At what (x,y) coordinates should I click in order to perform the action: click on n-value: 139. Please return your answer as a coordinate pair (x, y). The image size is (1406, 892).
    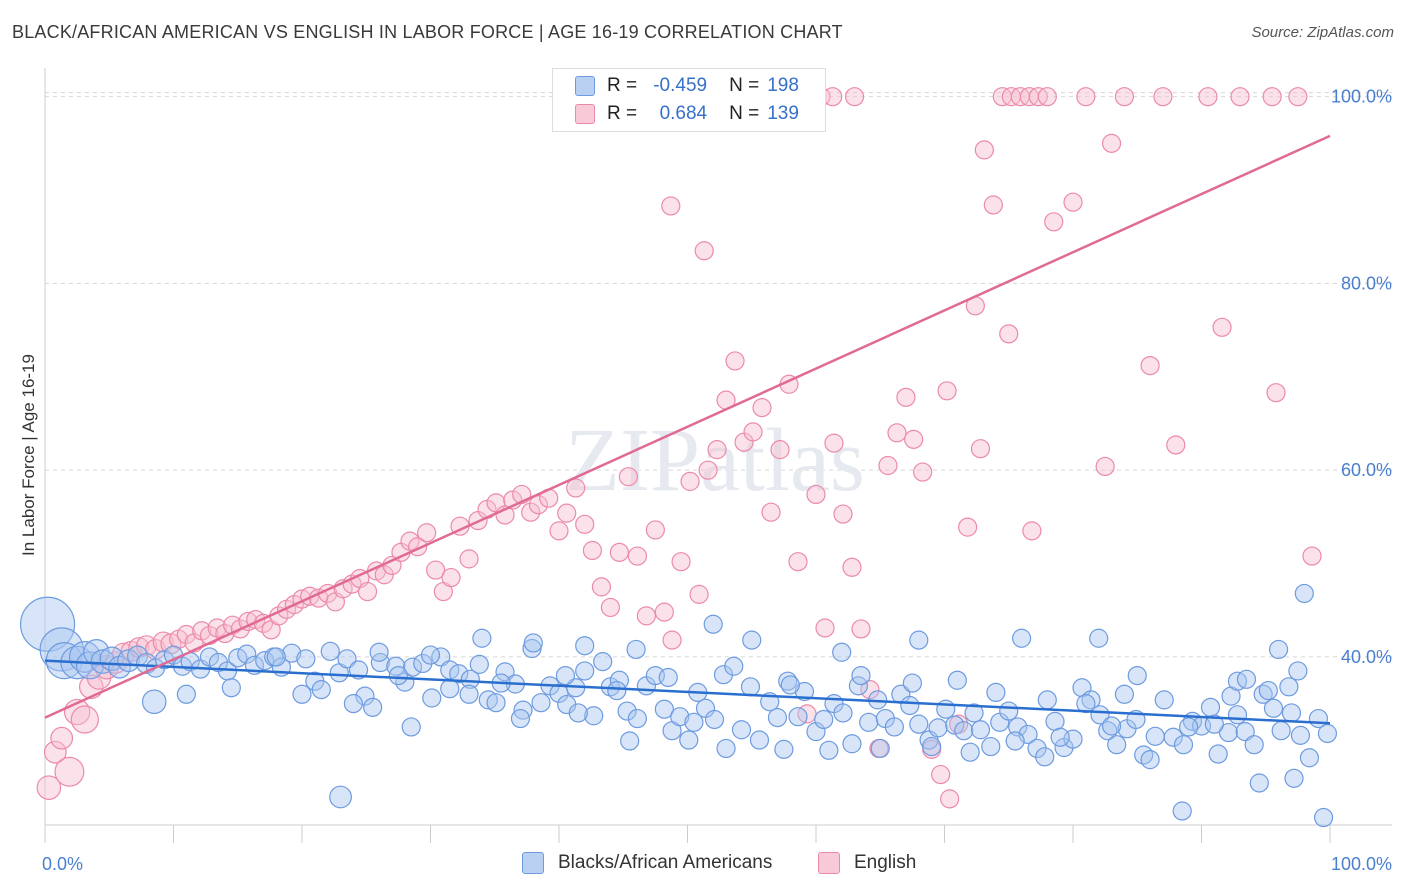
    Looking at the image, I should click on (783, 113).